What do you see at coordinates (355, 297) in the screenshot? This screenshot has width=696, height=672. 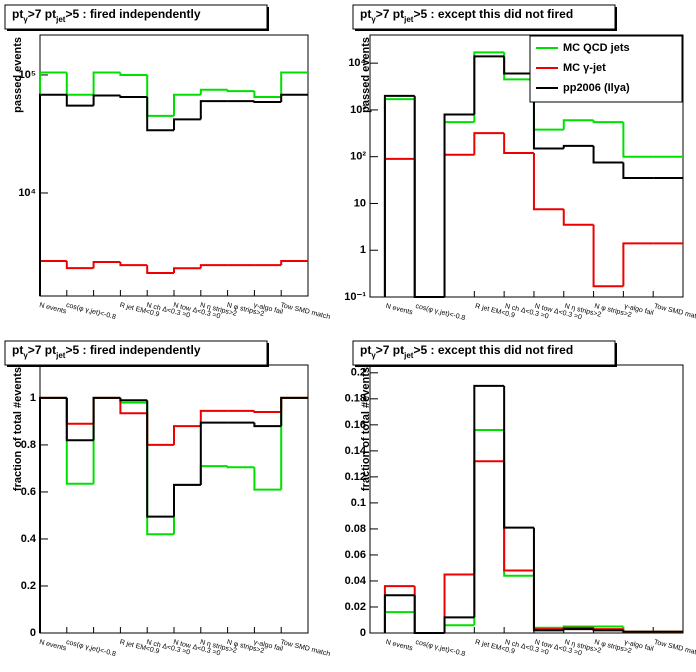 I see `y-tick-label: 10⁻¹` at bounding box center [355, 297].